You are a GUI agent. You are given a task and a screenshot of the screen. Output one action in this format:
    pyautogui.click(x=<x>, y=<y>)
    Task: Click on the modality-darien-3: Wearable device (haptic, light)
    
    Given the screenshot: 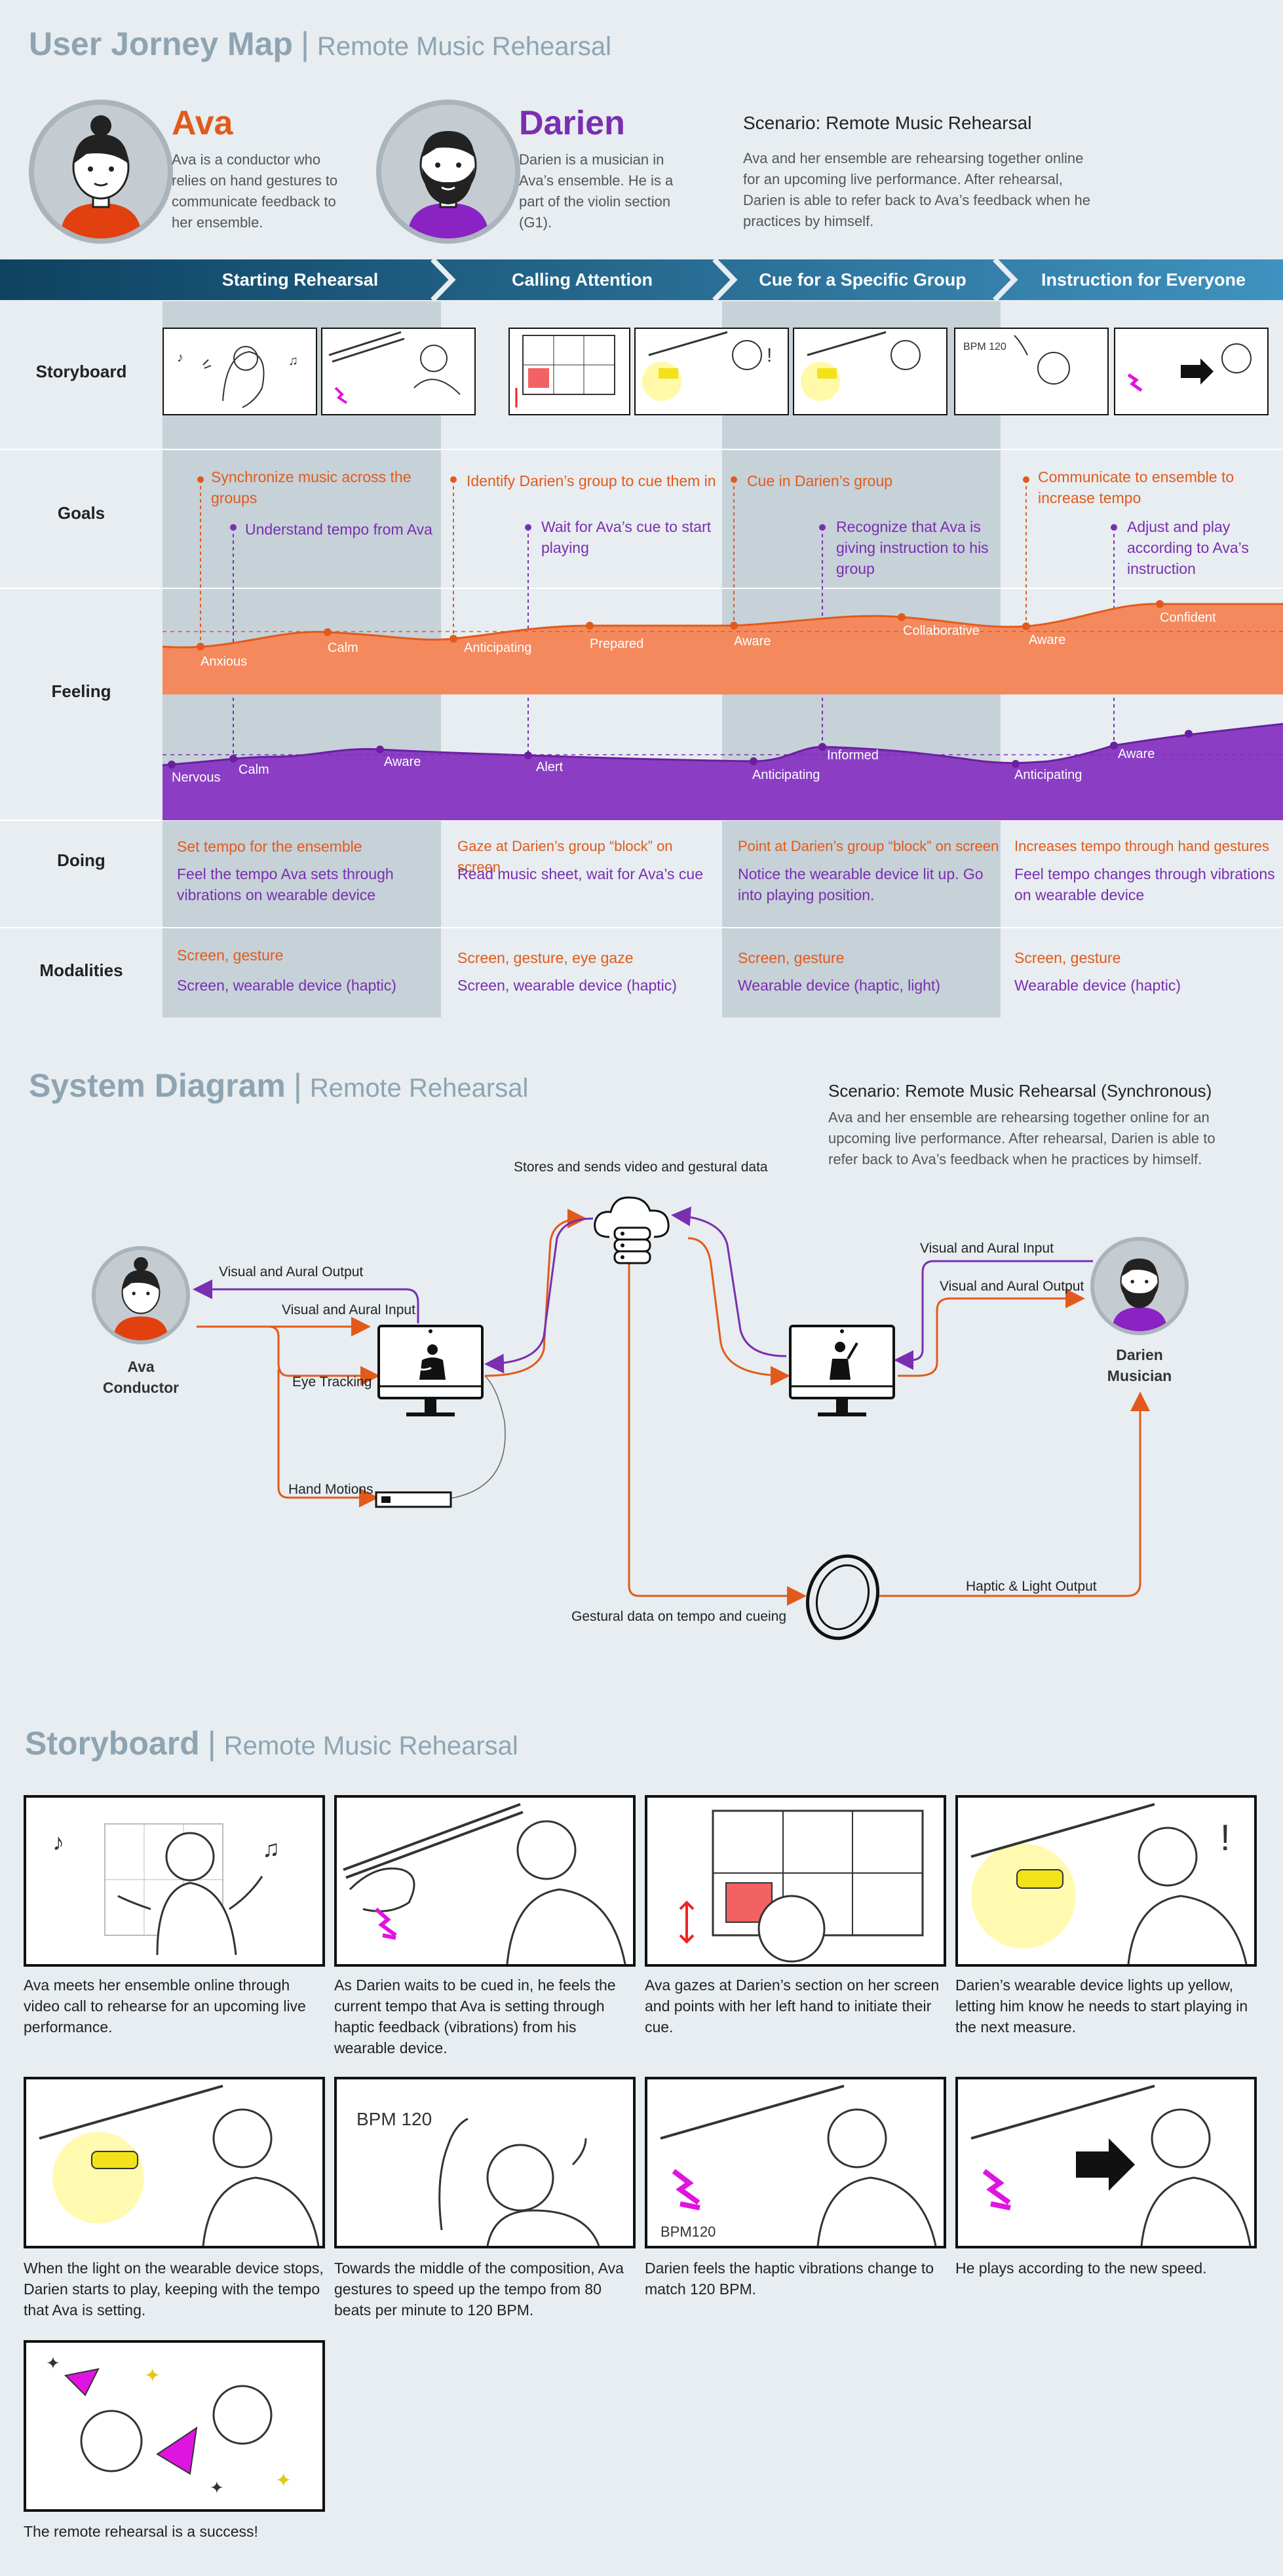 What is the action you would take?
    pyautogui.click(x=839, y=986)
    